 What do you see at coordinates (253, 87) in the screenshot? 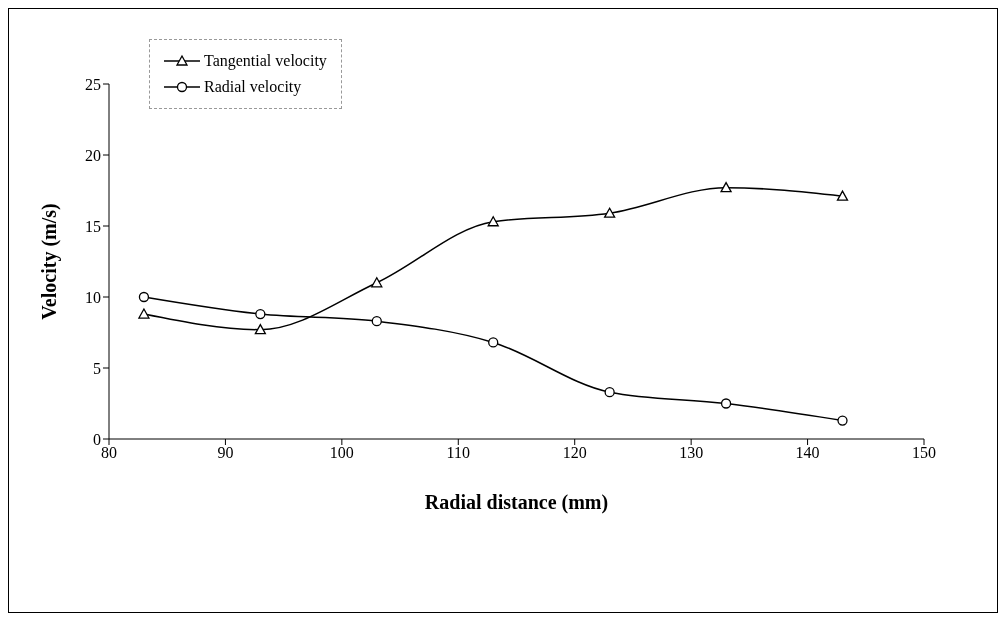
I see `legend-label: Radial velocity` at bounding box center [253, 87].